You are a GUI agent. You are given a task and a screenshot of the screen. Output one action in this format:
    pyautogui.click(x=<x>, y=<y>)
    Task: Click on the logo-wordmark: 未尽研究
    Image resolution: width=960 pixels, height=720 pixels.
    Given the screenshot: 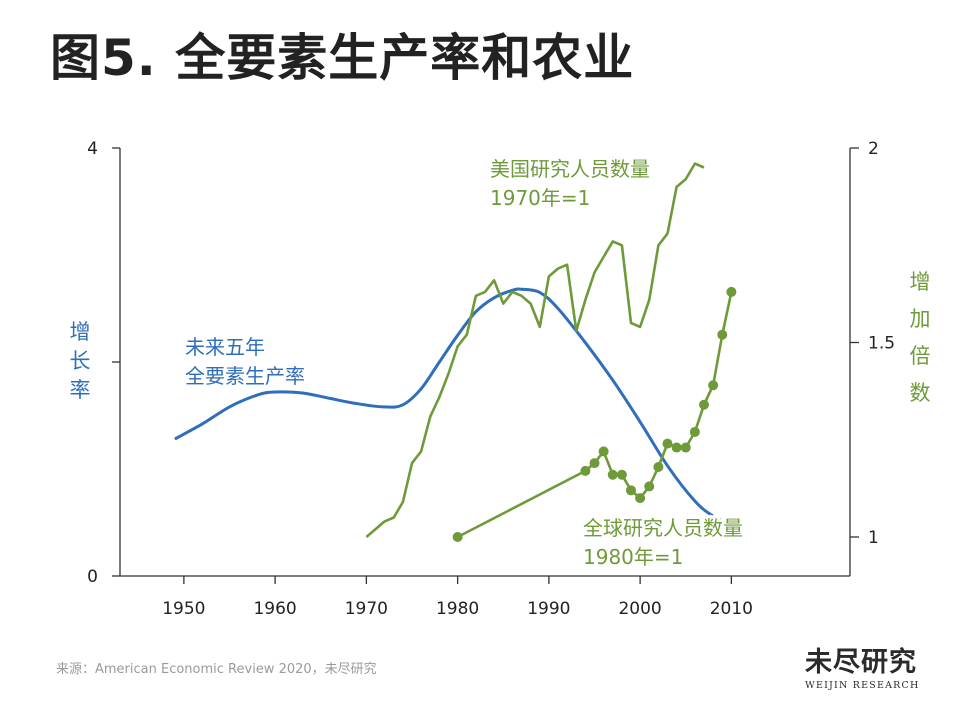 What is the action you would take?
    pyautogui.click(x=861, y=662)
    